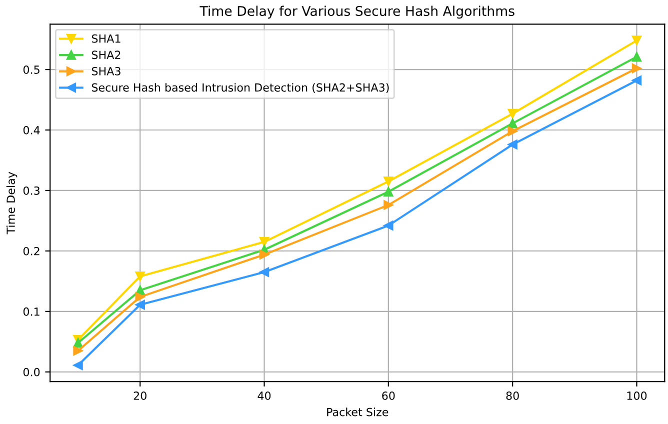 The width and height of the screenshot is (668, 424). What do you see at coordinates (357, 12) in the screenshot?
I see `chart-title: Time Delay for Various Secure Hash Algorithms` at bounding box center [357, 12].